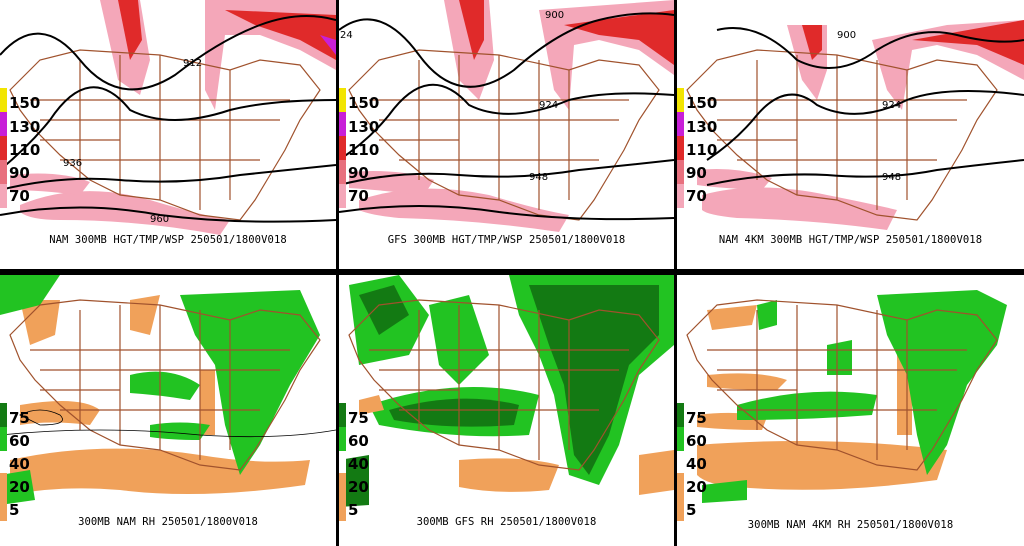 The image size is (1024, 546). Describe the element at coordinates (506, 522) in the screenshot. I see `panel-caption: 300MB GFS RH 250501/1800V018` at that location.